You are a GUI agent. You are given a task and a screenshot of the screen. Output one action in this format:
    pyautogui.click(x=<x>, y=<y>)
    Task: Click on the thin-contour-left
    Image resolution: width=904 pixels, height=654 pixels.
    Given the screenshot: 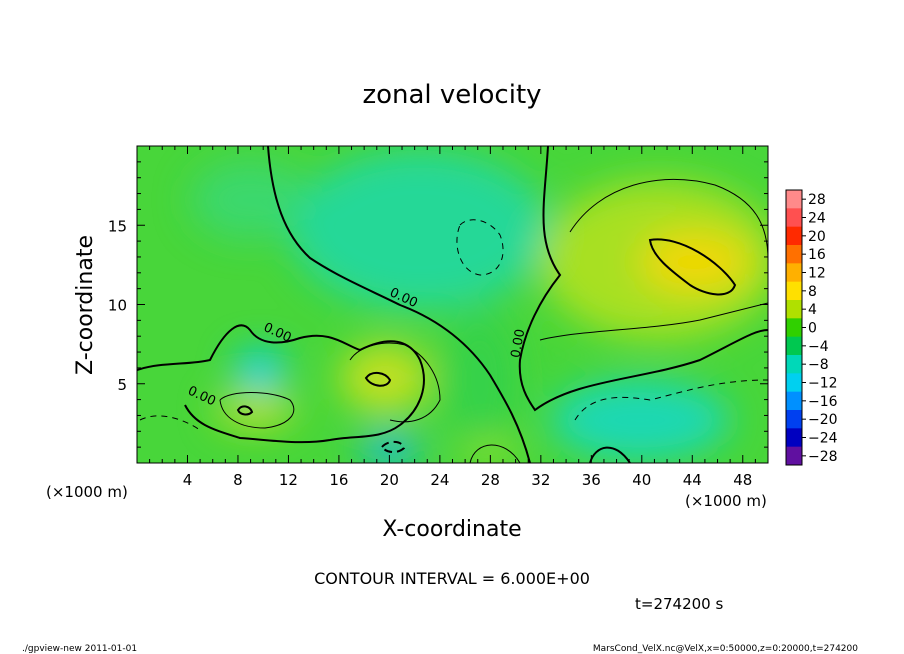 What is the action you would take?
    pyautogui.click(x=257, y=410)
    